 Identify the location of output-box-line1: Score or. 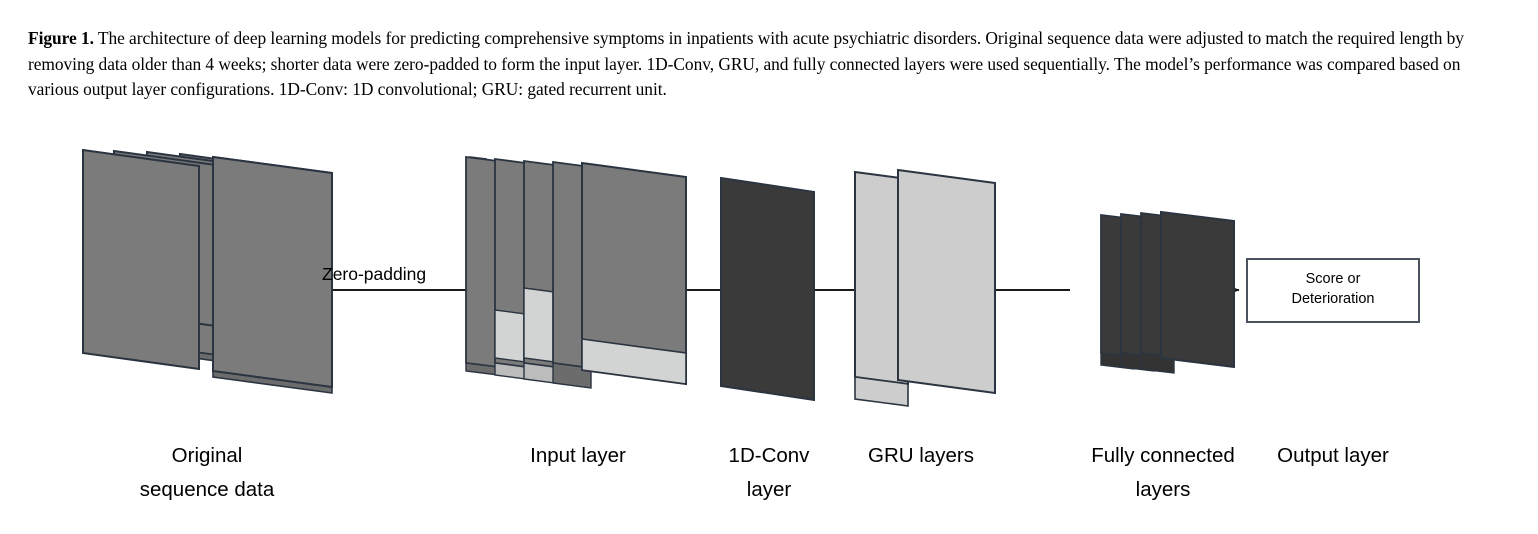
(1333, 279).